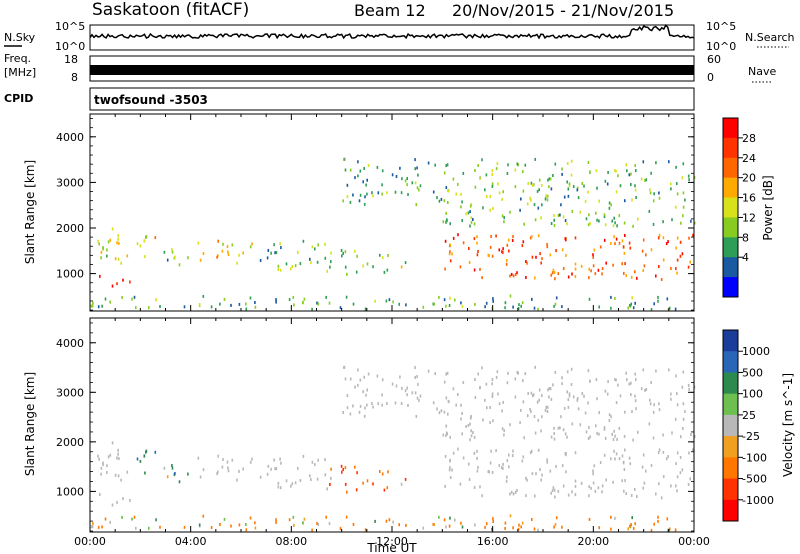 This screenshot has width=800, height=554. Describe the element at coordinates (749, 158) in the screenshot. I see `power-colorbar-tick-label: 24` at that location.